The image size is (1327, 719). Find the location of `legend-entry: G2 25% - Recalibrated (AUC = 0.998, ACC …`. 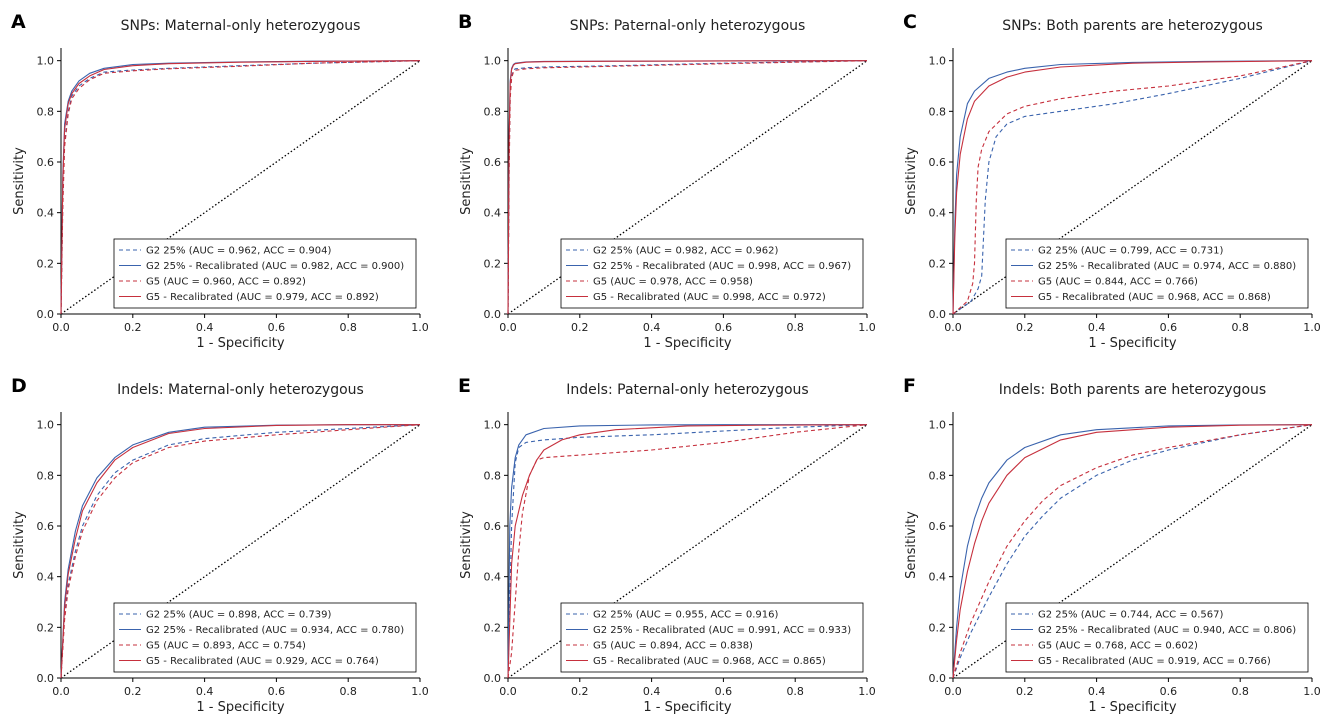

legend-entry: G2 25% - Recalibrated (AUC = 0.998, ACC … is located at coordinates (722, 266).